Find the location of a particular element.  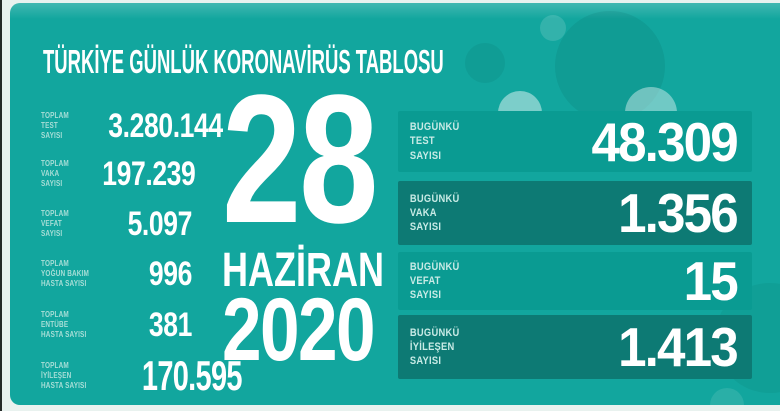

screenshot-left-edge is located at coordinates (1, 205).